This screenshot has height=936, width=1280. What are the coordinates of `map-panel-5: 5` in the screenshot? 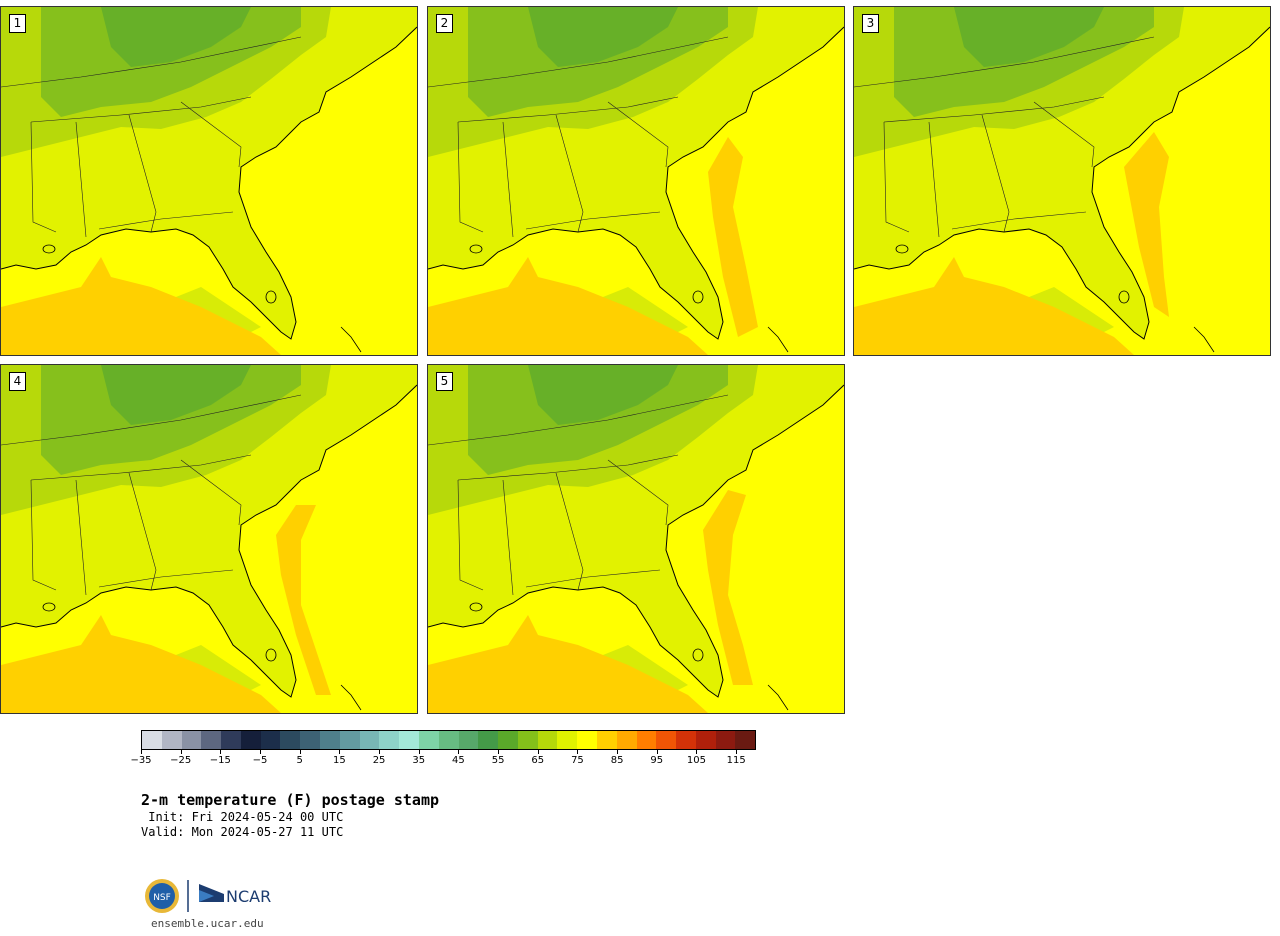 It's located at (636, 539).